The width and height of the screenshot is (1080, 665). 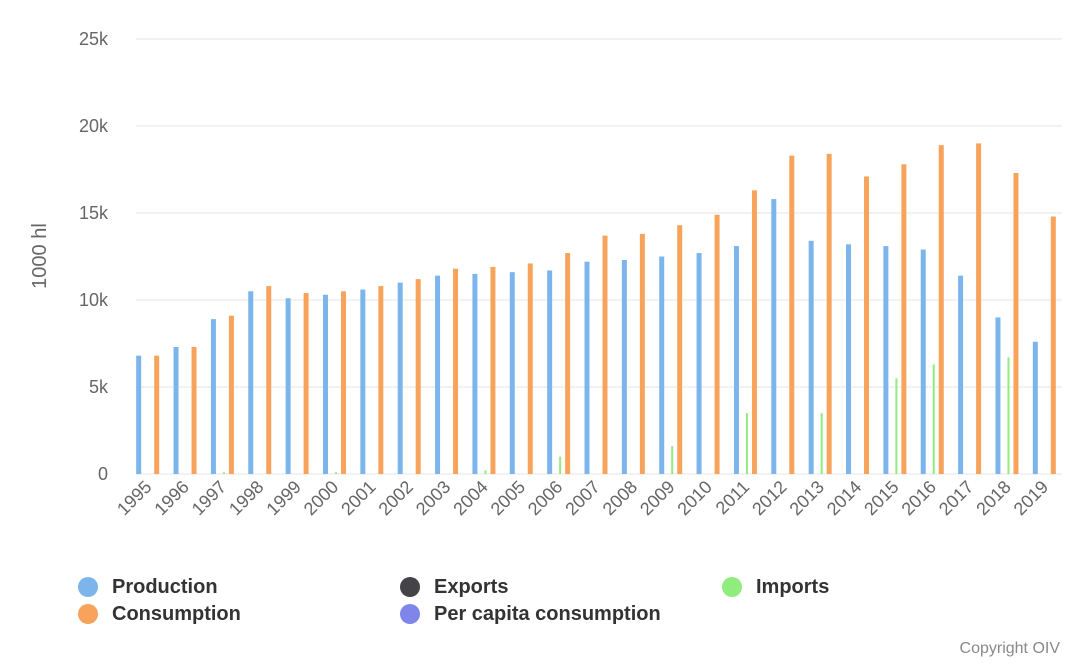 What do you see at coordinates (94, 213) in the screenshot?
I see `y-tick-label: 15k` at bounding box center [94, 213].